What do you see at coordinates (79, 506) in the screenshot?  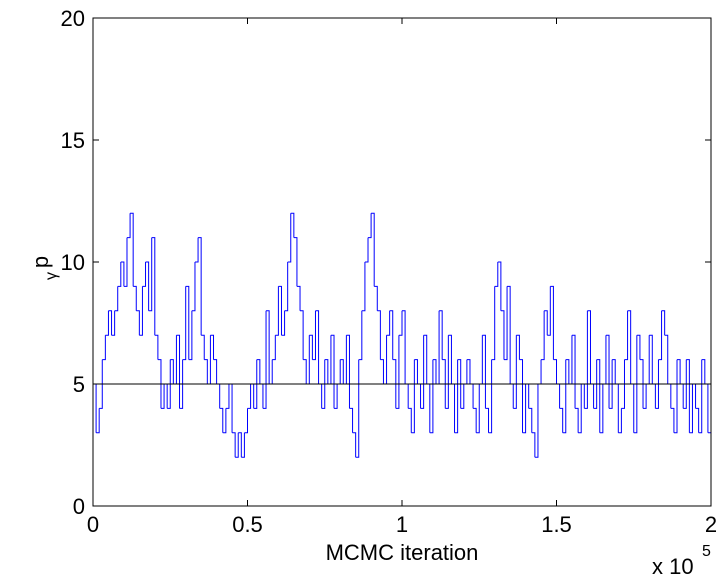 I see `y-tick-label: 0` at bounding box center [79, 506].